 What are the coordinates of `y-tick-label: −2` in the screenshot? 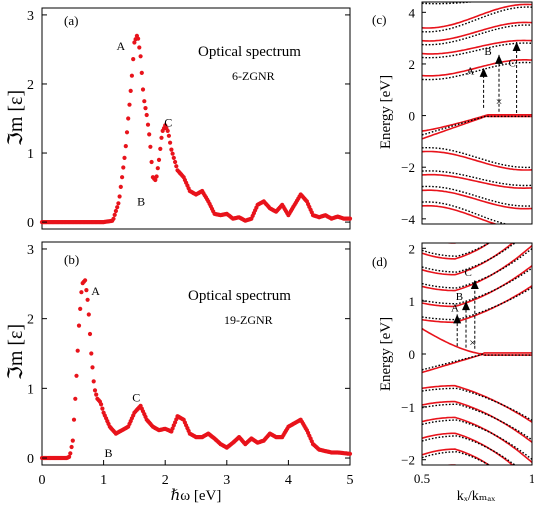 It's located at (408, 460).